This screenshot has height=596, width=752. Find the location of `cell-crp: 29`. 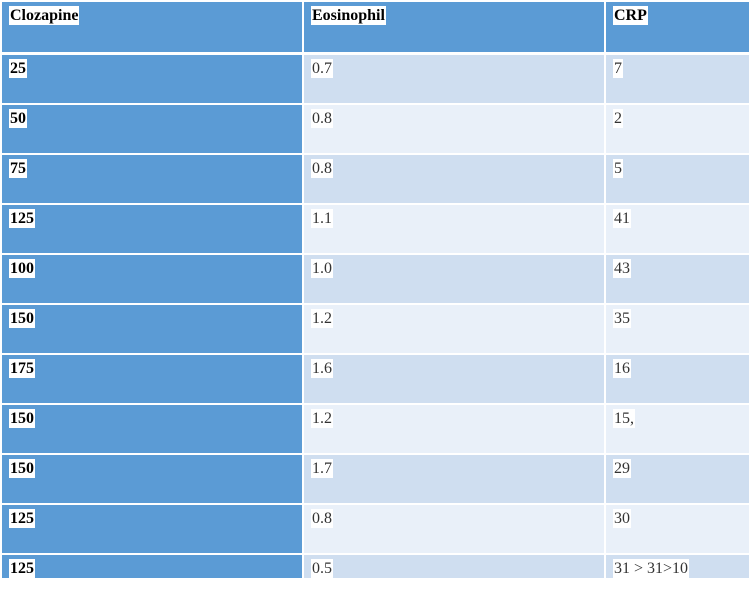

cell-crp: 29 is located at coordinates (677, 480).